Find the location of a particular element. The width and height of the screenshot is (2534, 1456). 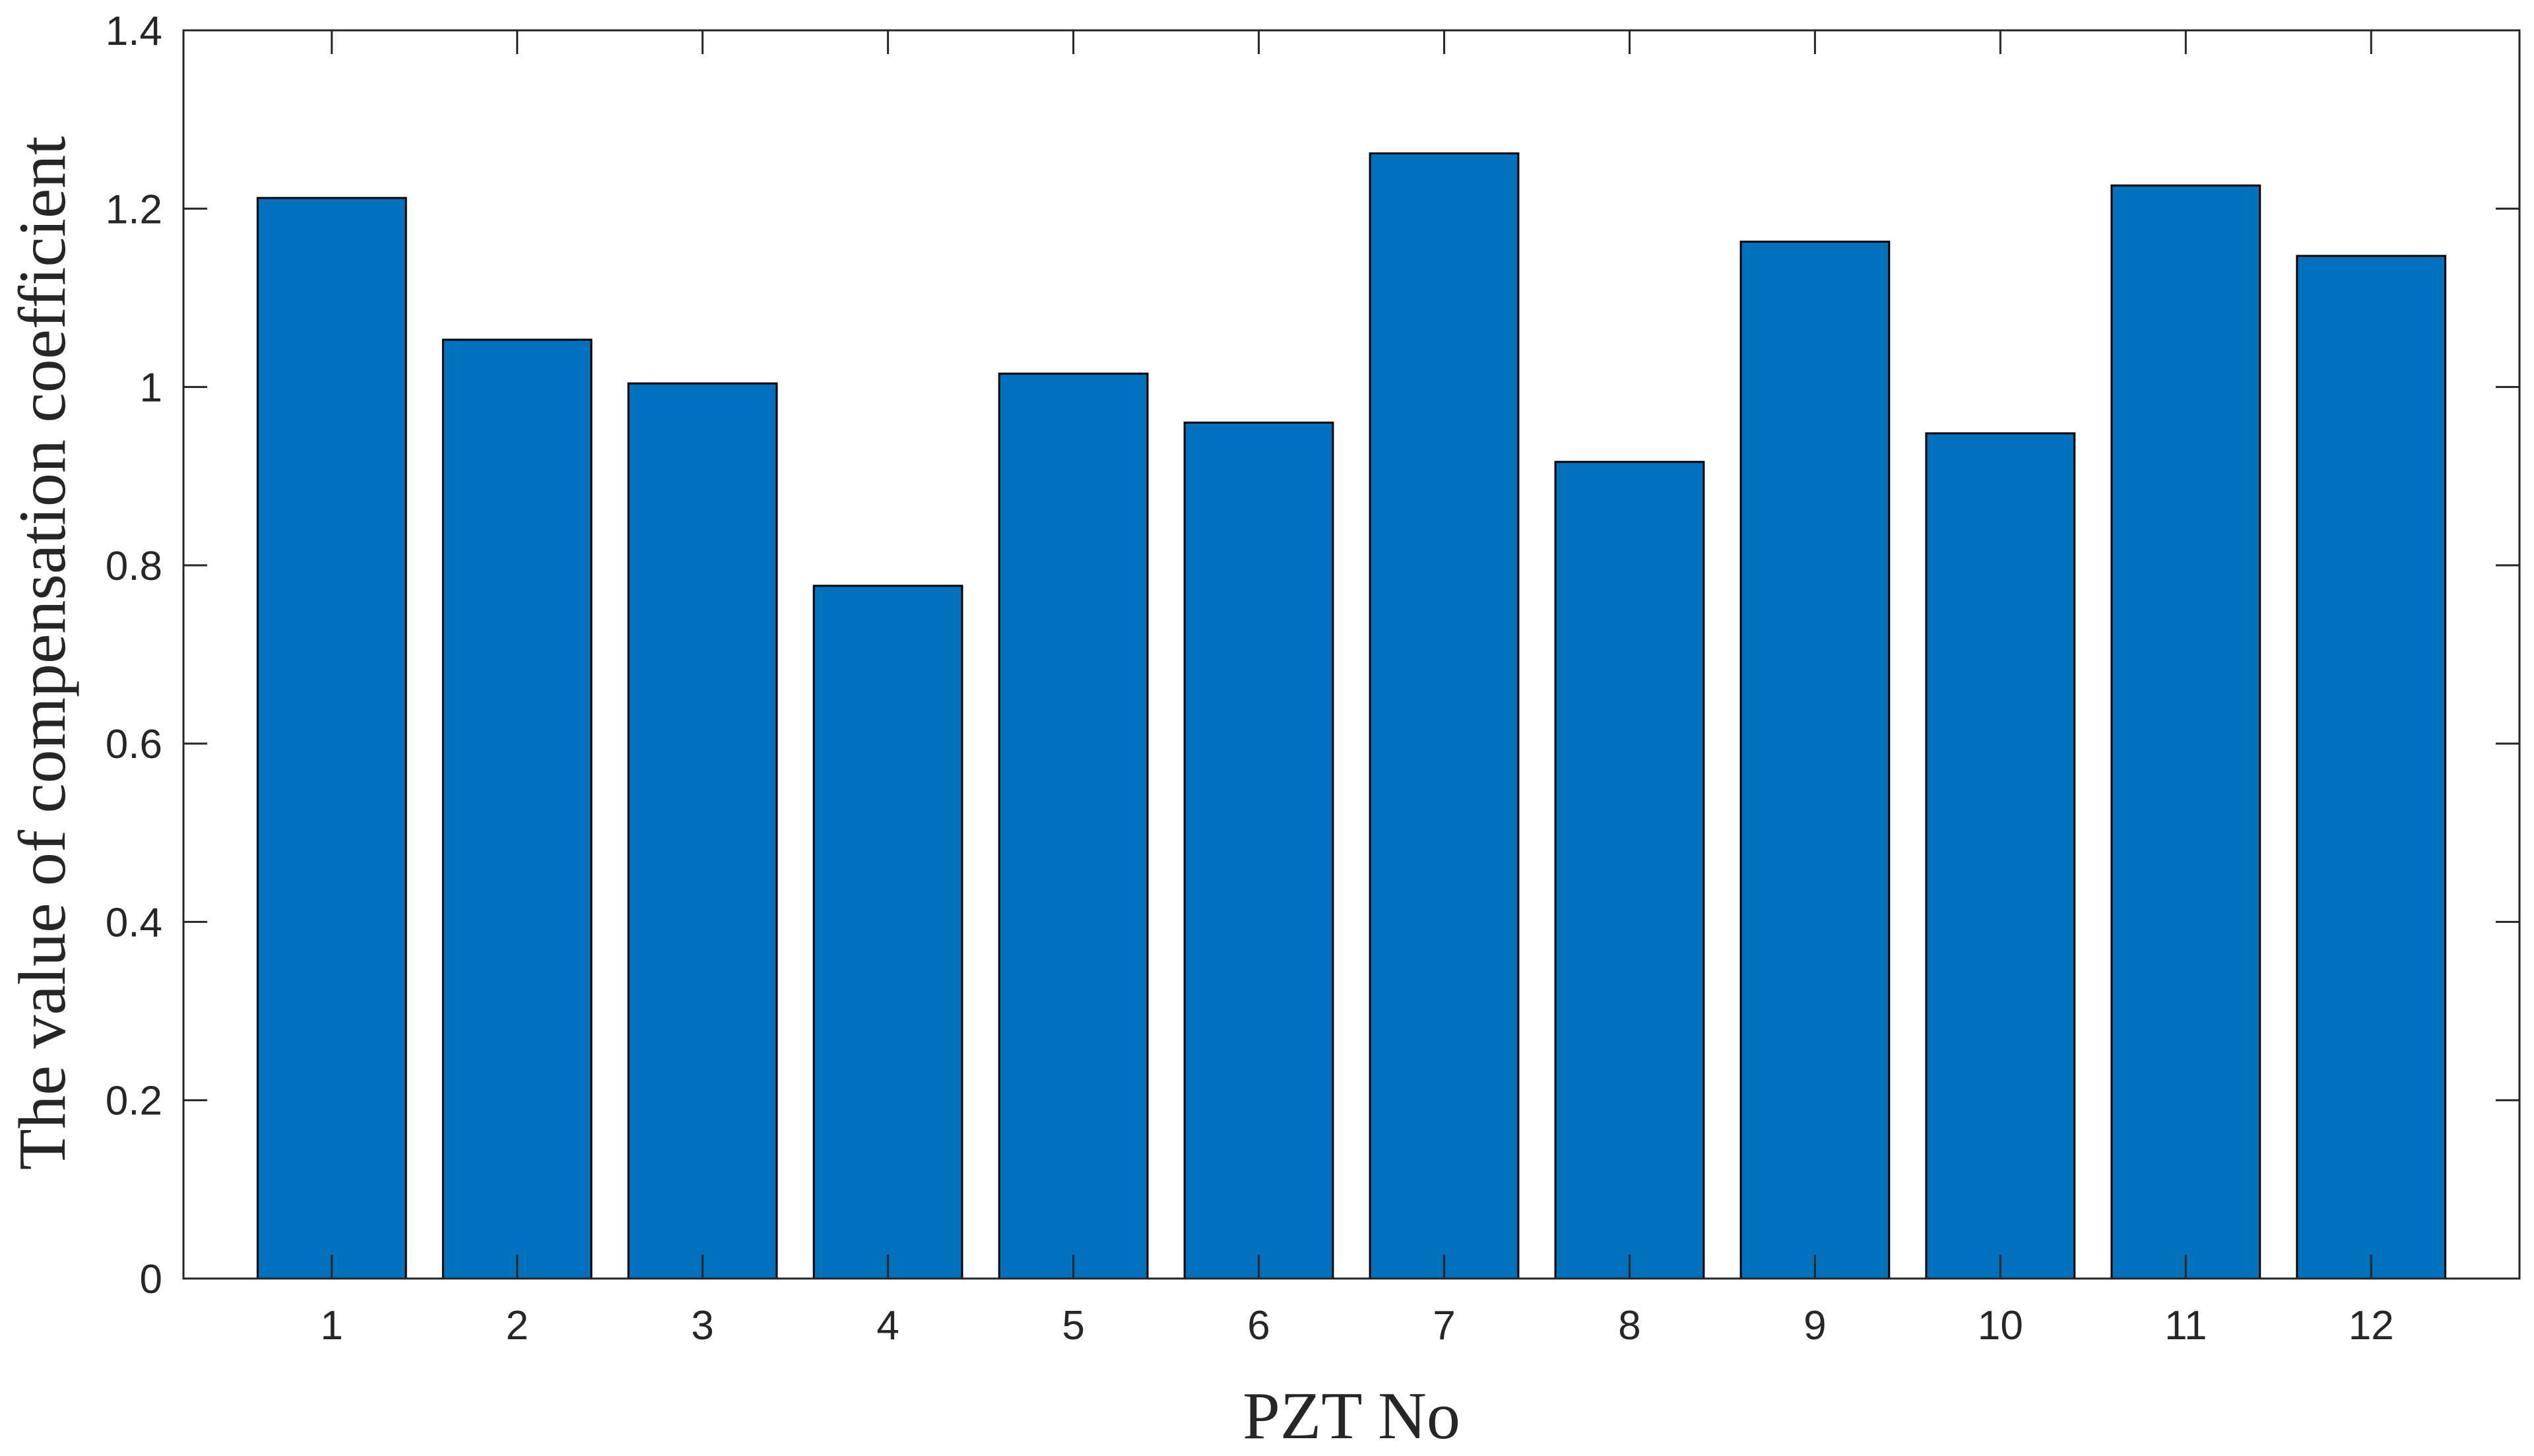

y-tick-label: 1.2 is located at coordinates (134, 209).